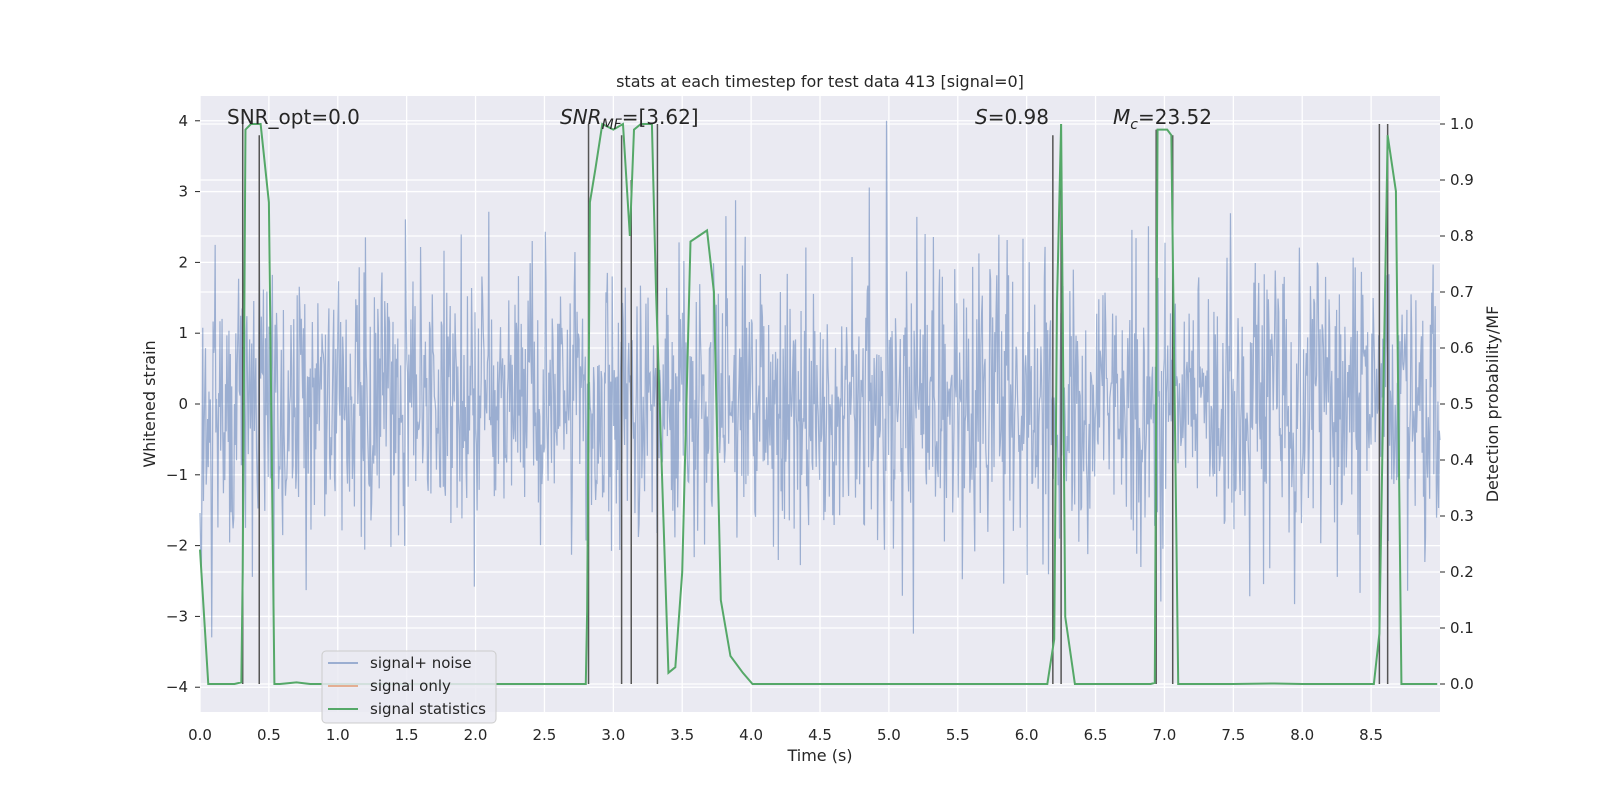 The image size is (1600, 800). Describe the element at coordinates (958, 735) in the screenshot. I see `x-tick-label: 5.5` at that location.